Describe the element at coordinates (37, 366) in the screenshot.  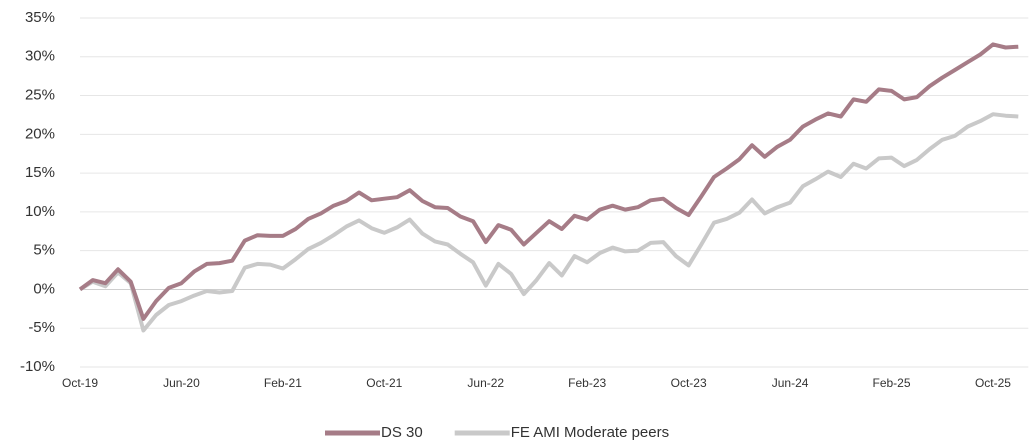
I see `y-tick-label: -10%` at that location.